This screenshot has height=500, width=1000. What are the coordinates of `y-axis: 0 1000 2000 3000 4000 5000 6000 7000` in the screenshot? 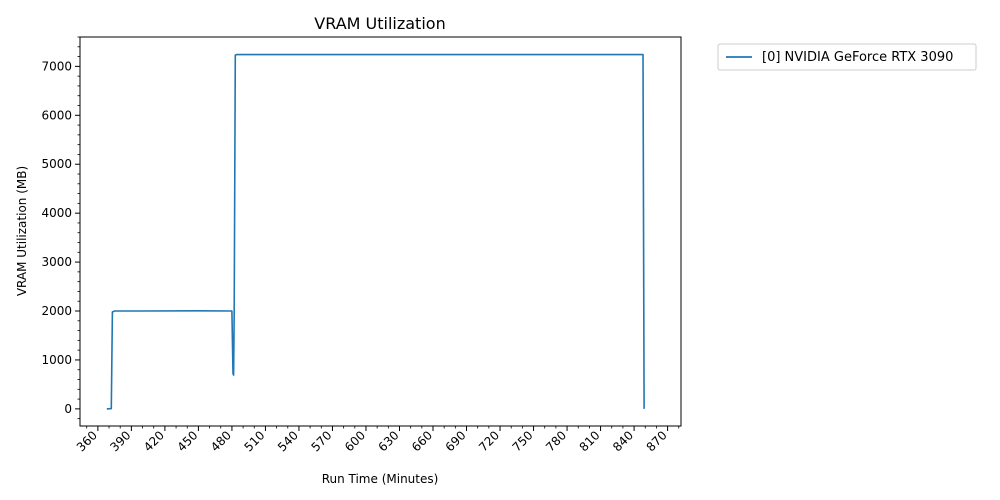 It's located at (60, 228).